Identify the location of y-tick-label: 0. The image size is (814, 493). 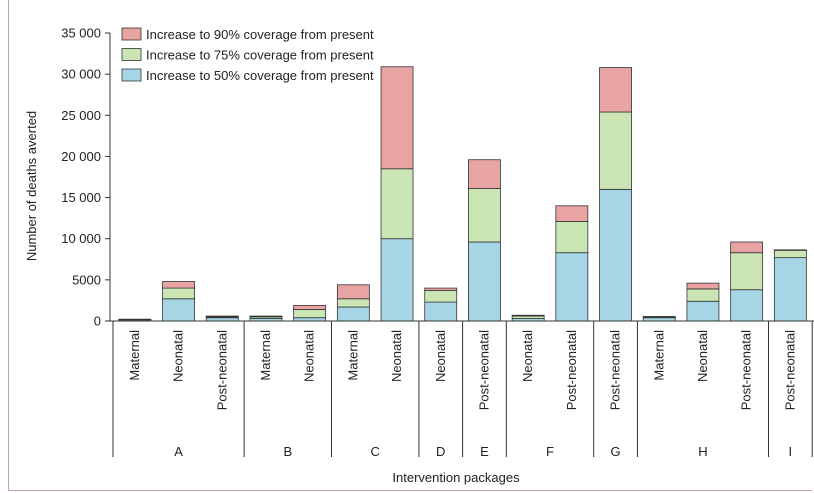
(97, 321).